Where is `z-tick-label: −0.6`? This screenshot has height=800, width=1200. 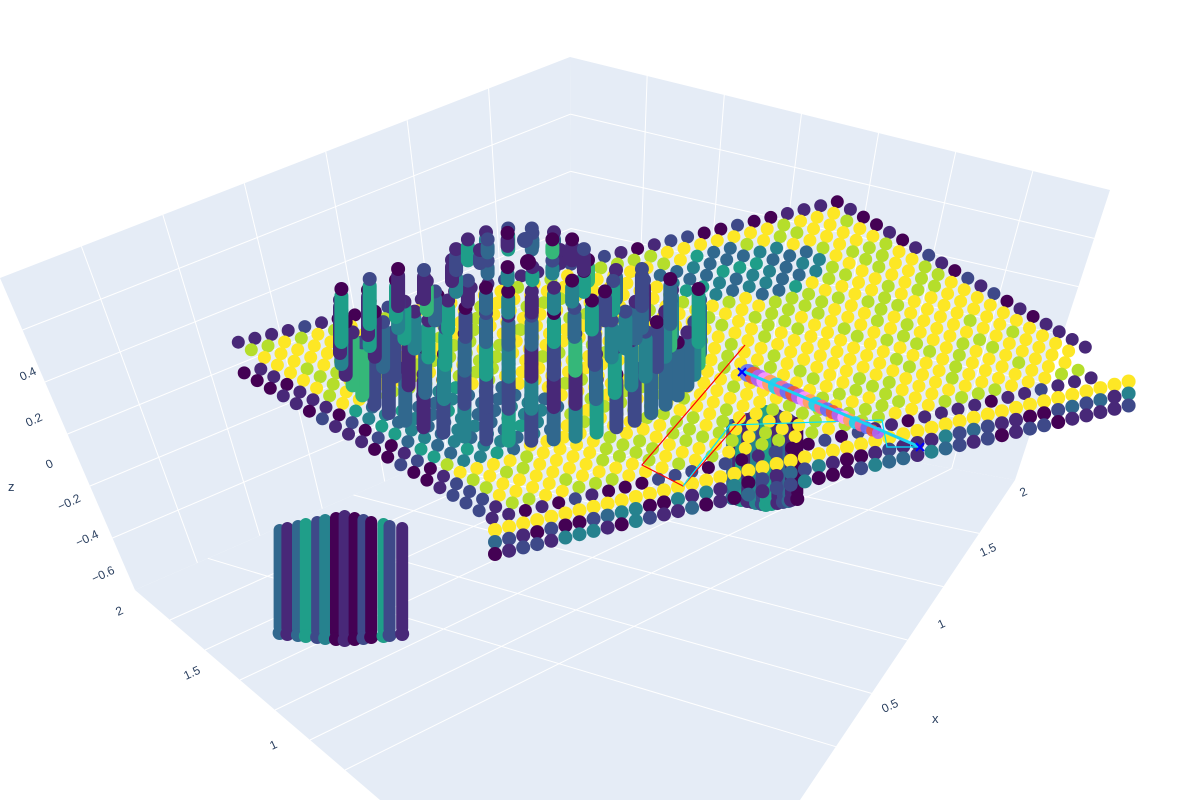
z-tick-label: −0.6 is located at coordinates (103, 574).